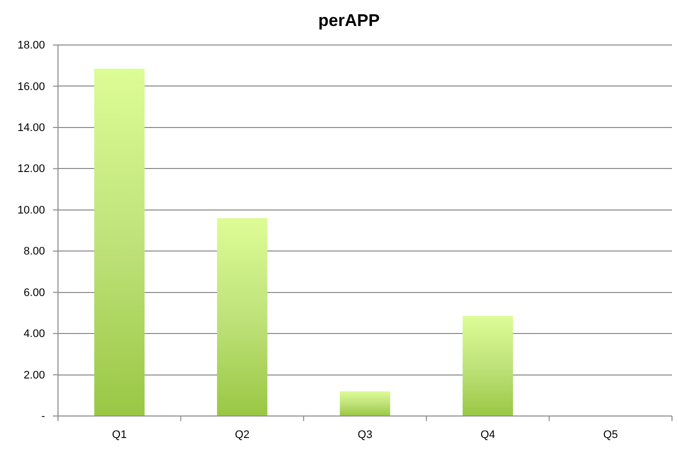 Image resolution: width=678 pixels, height=456 pixels. What do you see at coordinates (43, 416) in the screenshot?
I see `y-tick-label: -` at bounding box center [43, 416].